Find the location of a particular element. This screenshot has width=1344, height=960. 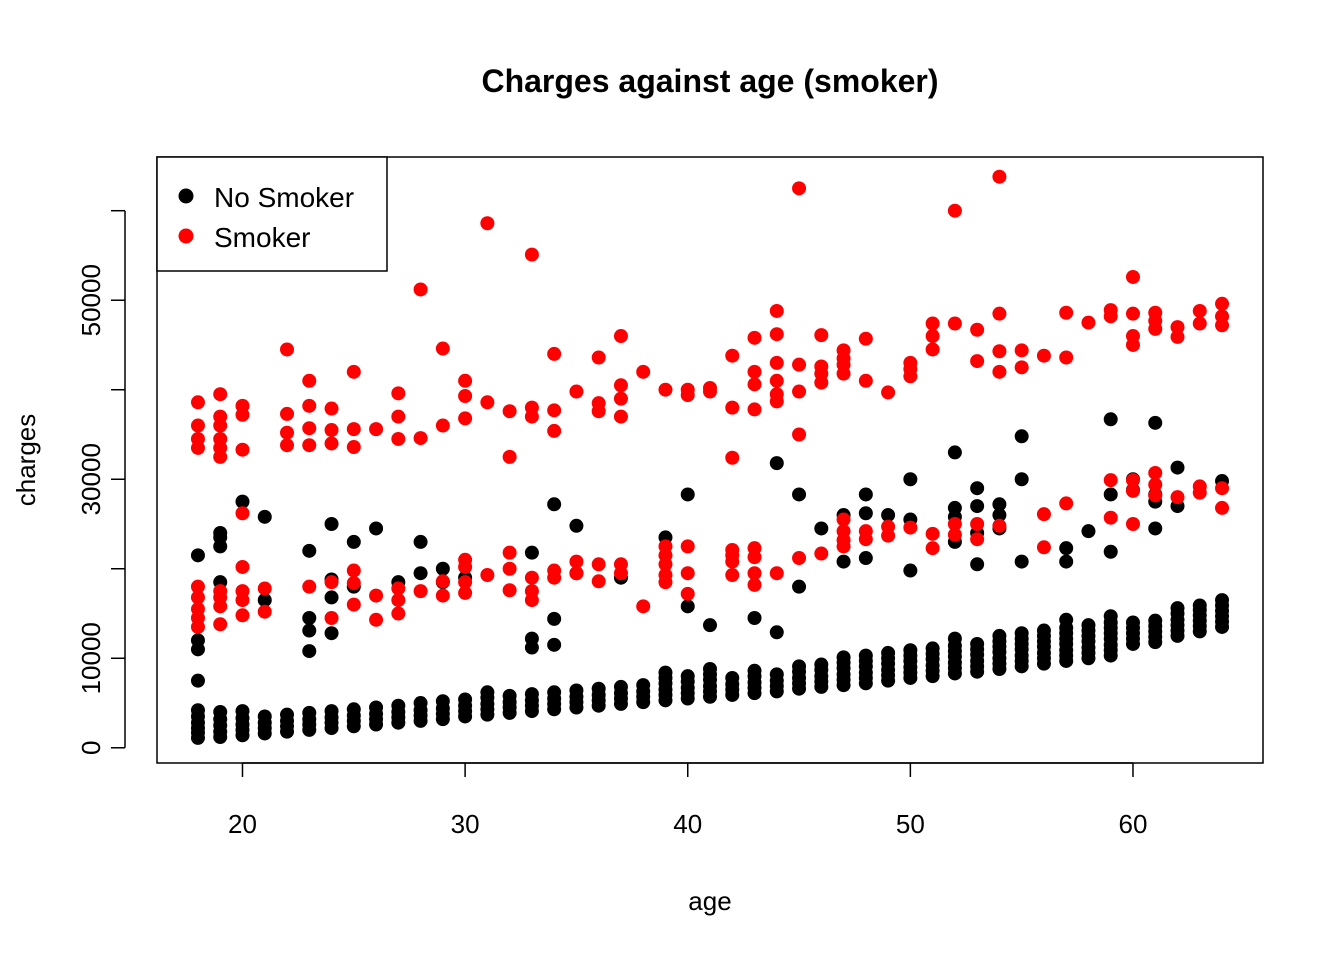

chart-title: Charges against age (smoker) is located at coordinates (709, 81).